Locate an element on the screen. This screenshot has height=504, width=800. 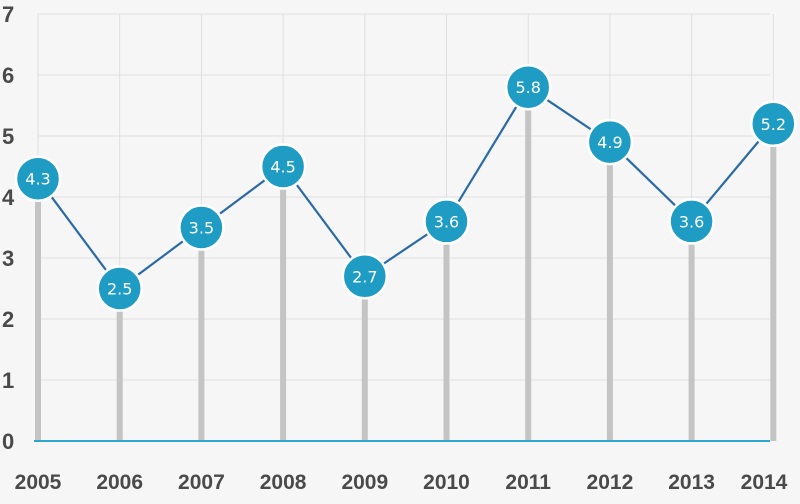
data-point-2007: 3.5 is located at coordinates (201, 227).